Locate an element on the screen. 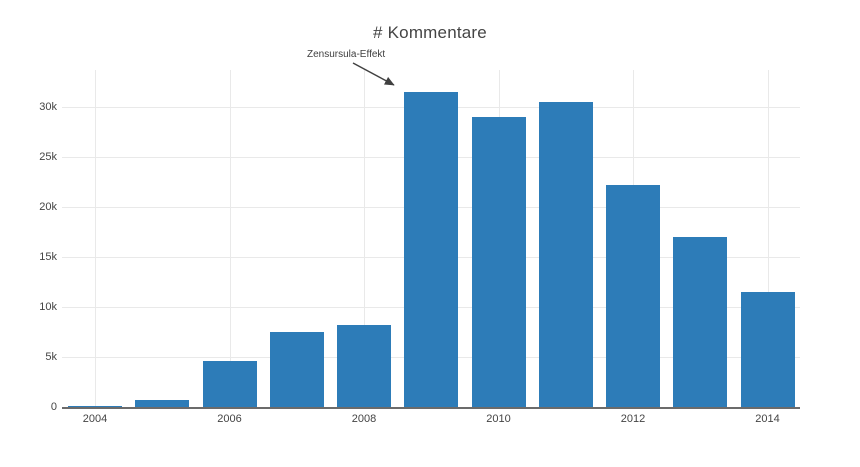 The height and width of the screenshot is (467, 860). y-tick-label: 10k is located at coordinates (48, 306).